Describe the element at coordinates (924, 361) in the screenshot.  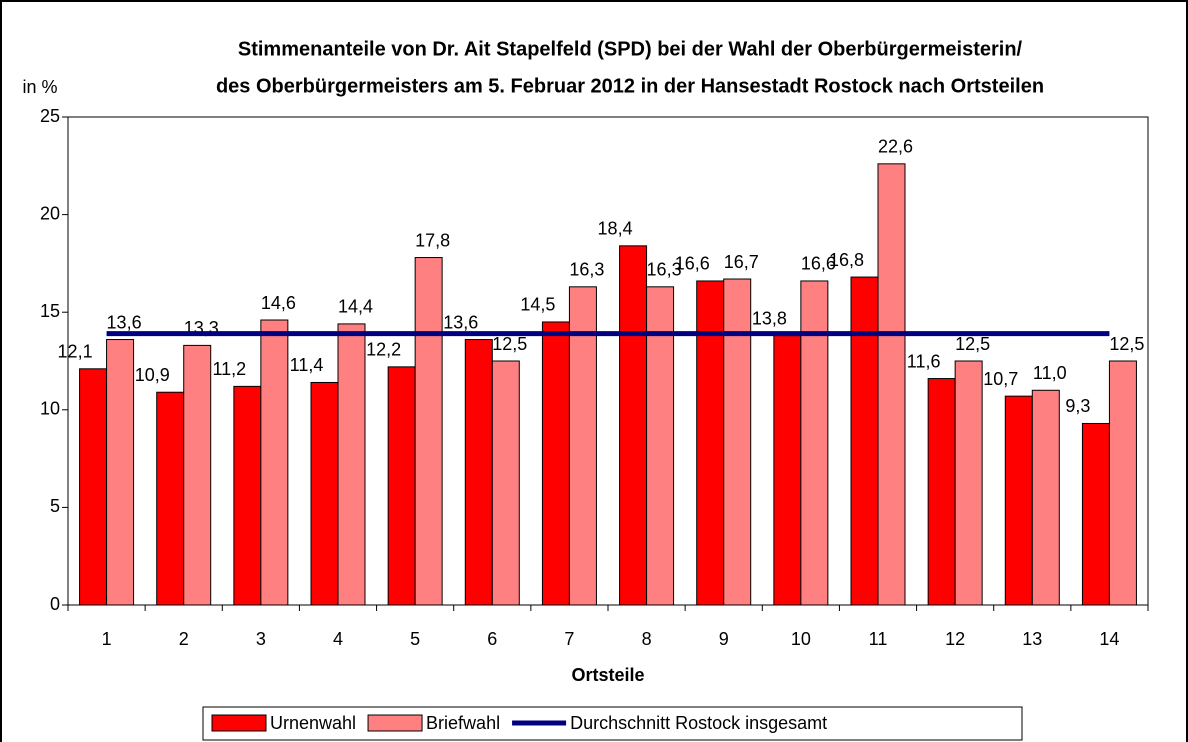
I see `data-label: 11,6` at that location.